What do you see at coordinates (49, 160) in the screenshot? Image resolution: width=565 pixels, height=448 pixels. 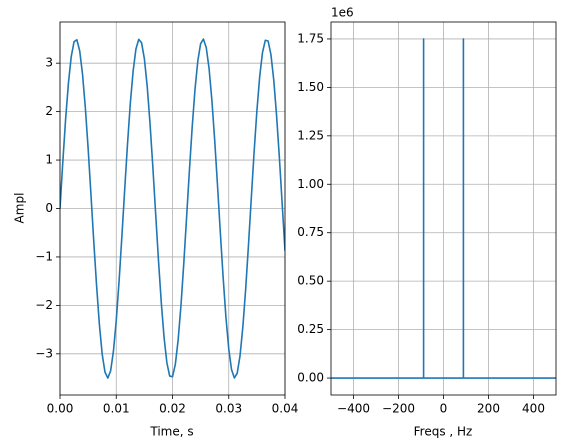 I see `y-tick-label: 1` at bounding box center [49, 160].